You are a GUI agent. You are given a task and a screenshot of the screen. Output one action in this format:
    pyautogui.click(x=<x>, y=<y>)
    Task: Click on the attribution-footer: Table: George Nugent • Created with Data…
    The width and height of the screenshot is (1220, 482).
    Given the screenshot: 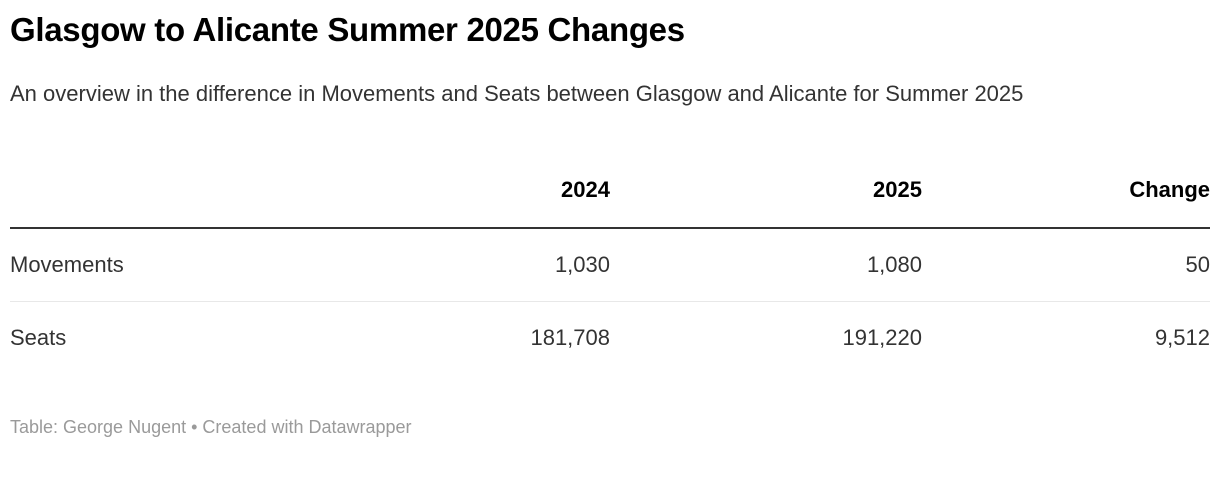 What is the action you would take?
    pyautogui.click(x=211, y=427)
    